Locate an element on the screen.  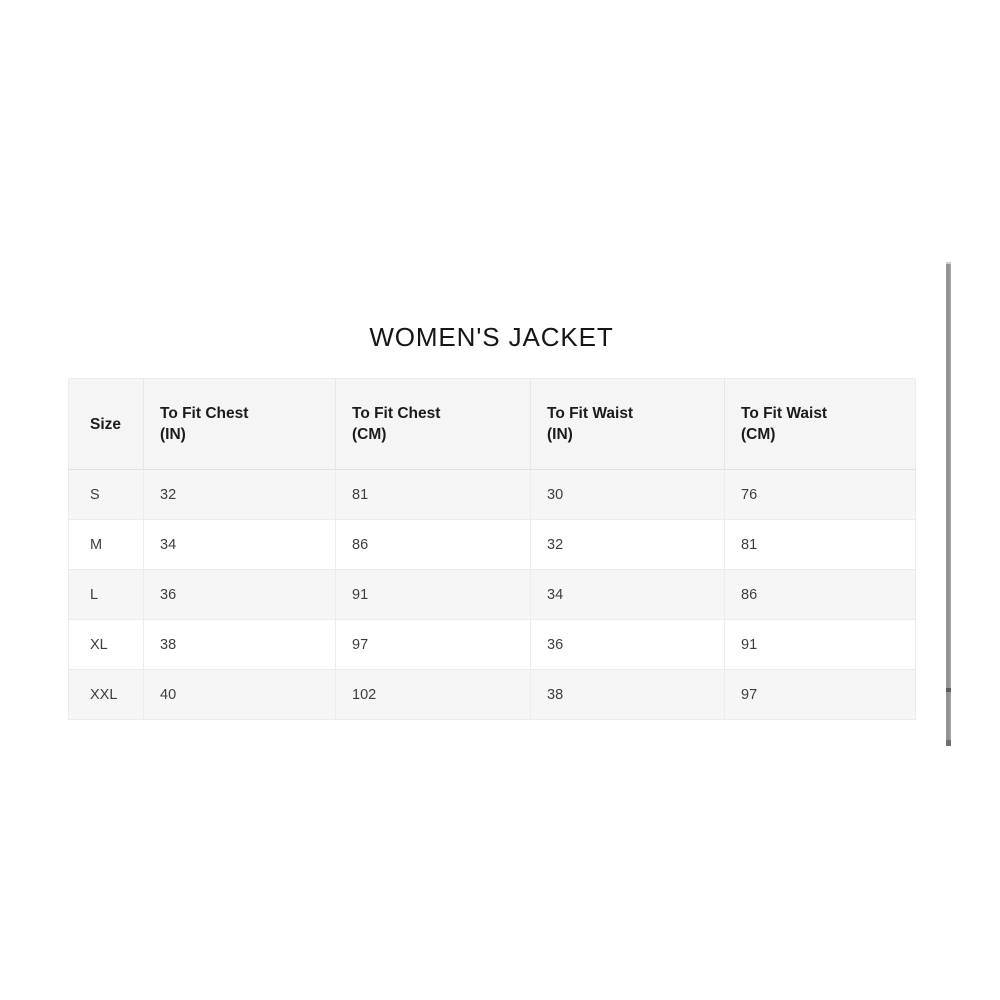
table-row: M 34 86 32 81 is located at coordinates (492, 544).